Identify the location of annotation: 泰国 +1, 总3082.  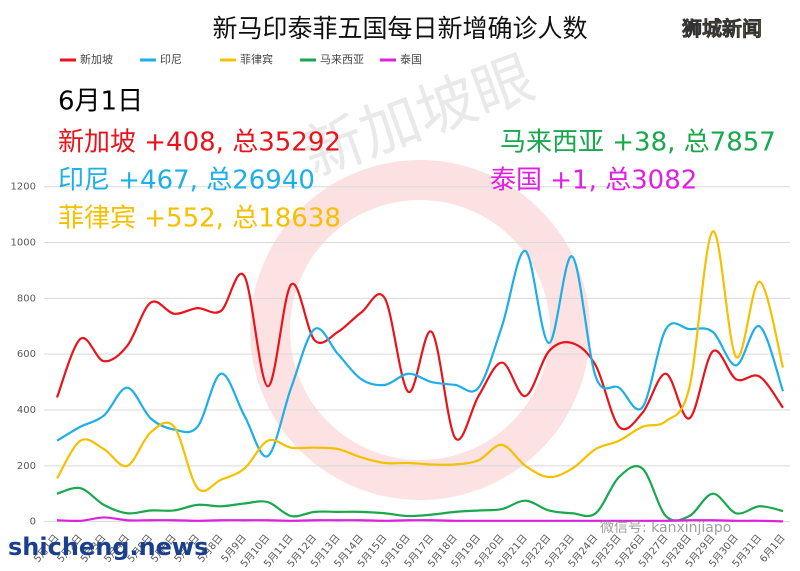
(593, 181).